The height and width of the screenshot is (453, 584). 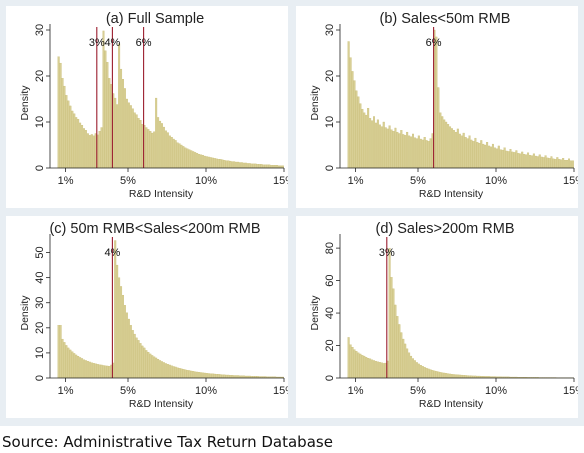 I want to click on threshold-marker-label: 3%, so click(x=387, y=253).